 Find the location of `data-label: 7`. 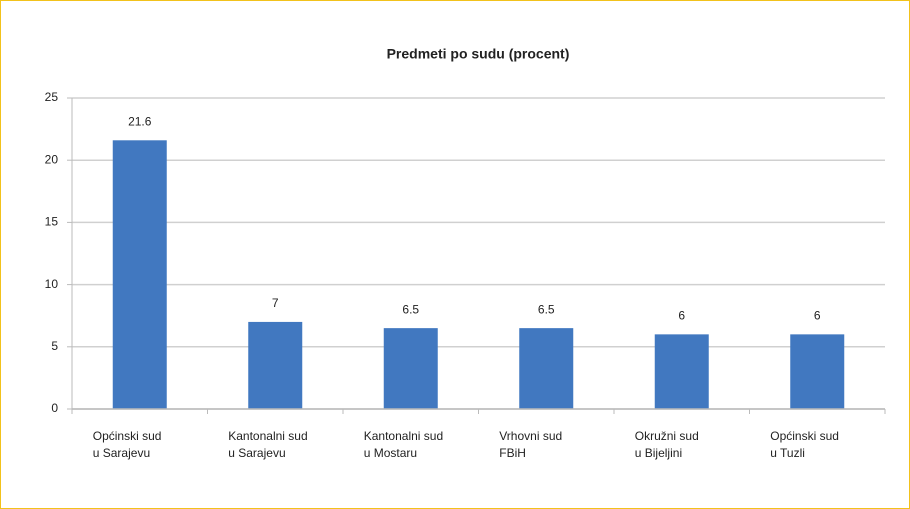

data-label: 7 is located at coordinates (275, 303).